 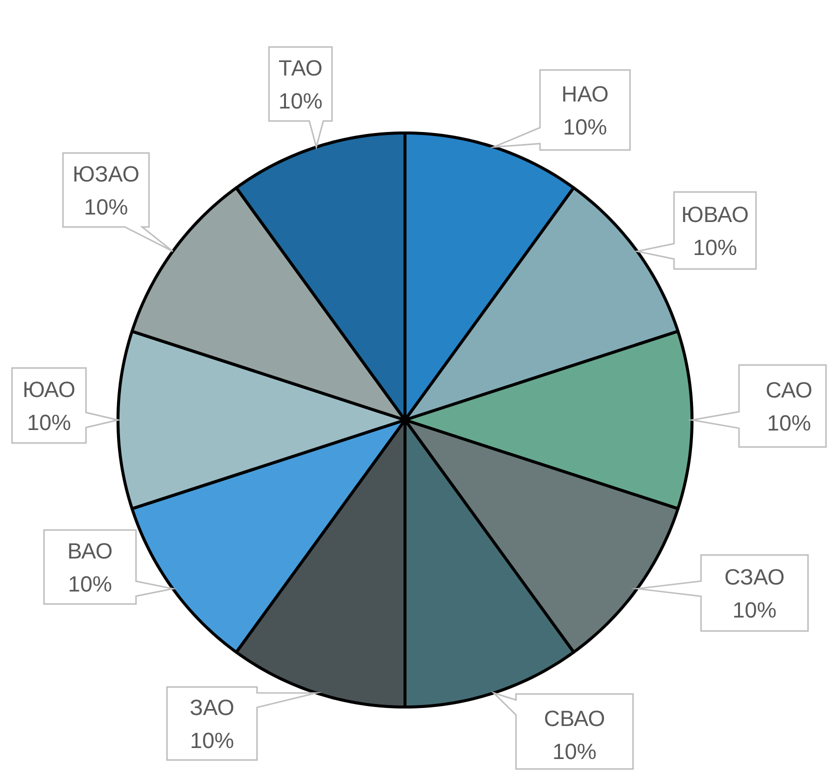 I want to click on slice-label: ЮВАО, so click(x=715, y=214).